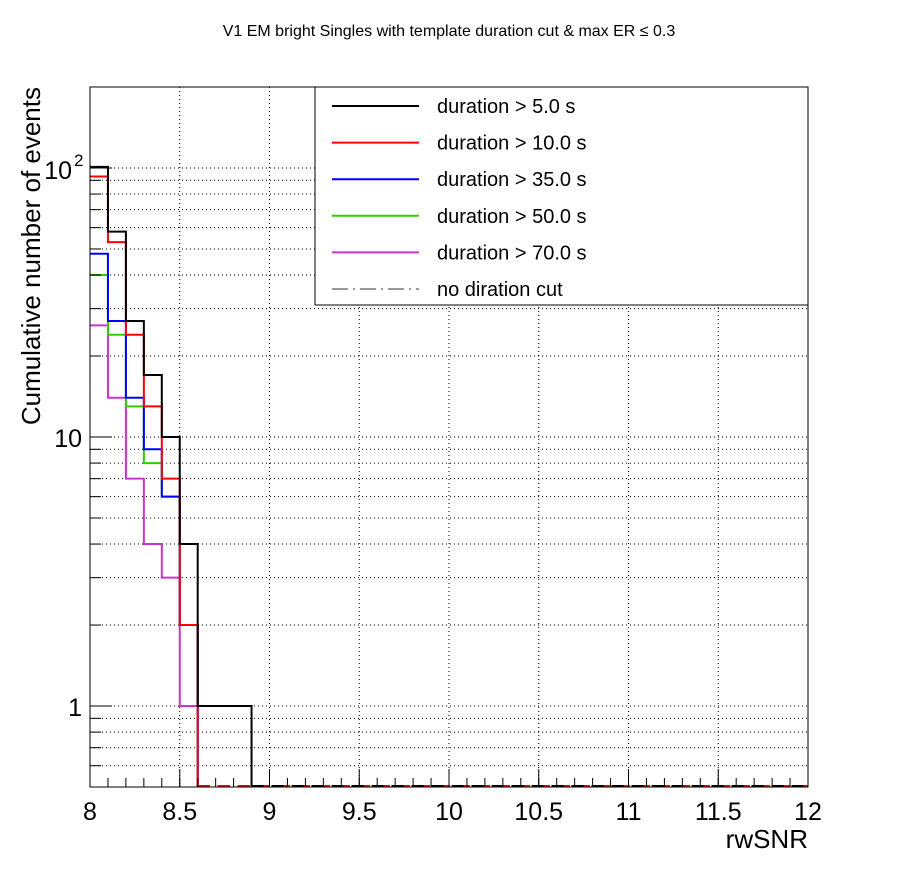  What do you see at coordinates (512, 217) in the screenshot?
I see `legend-label: duration > 50.0 s` at bounding box center [512, 217].